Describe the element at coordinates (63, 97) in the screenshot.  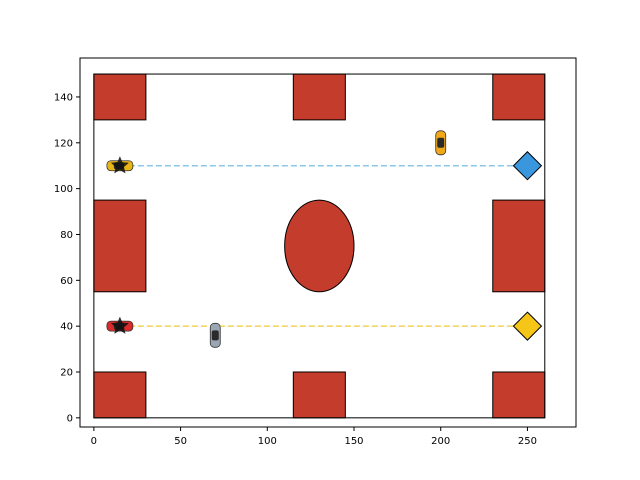
I see `y-tick-label: 140` at that location.